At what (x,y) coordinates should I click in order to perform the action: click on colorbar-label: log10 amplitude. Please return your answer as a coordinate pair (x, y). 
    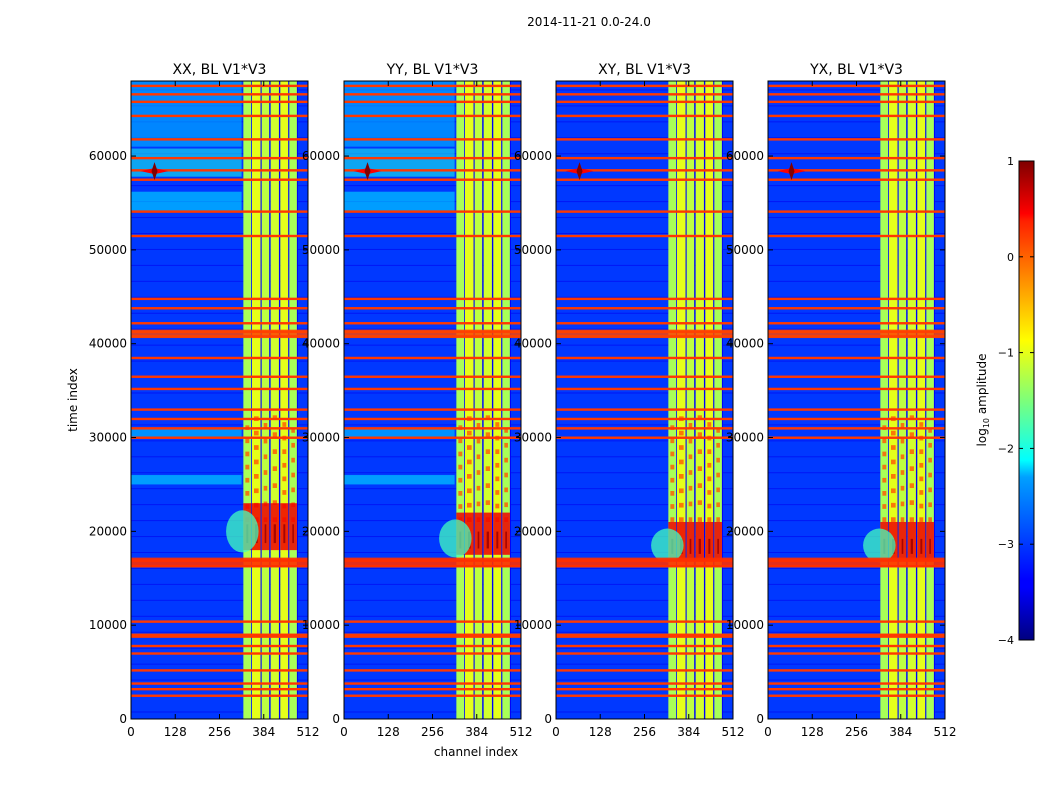
    Looking at the image, I should click on (983, 400).